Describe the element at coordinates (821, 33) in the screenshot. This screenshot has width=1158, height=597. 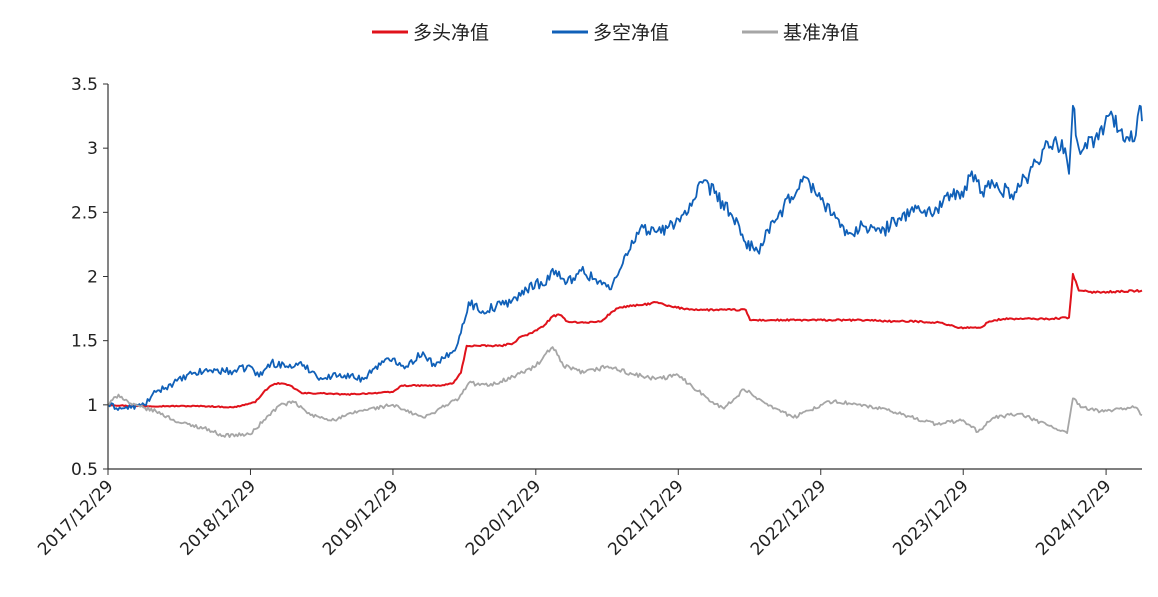
I see `legend-label-3: 基准净值` at that location.